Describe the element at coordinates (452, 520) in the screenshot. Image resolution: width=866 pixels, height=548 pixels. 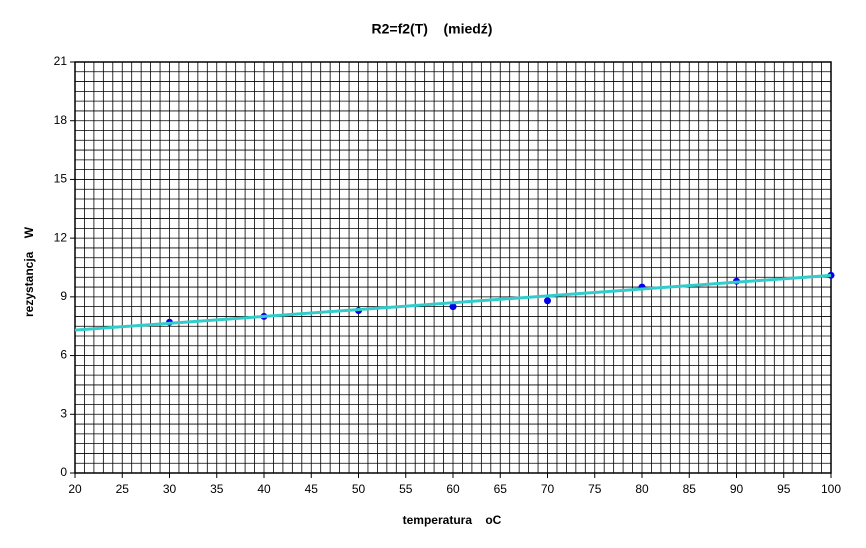
I see `x-axis-label: temperatura oC` at that location.